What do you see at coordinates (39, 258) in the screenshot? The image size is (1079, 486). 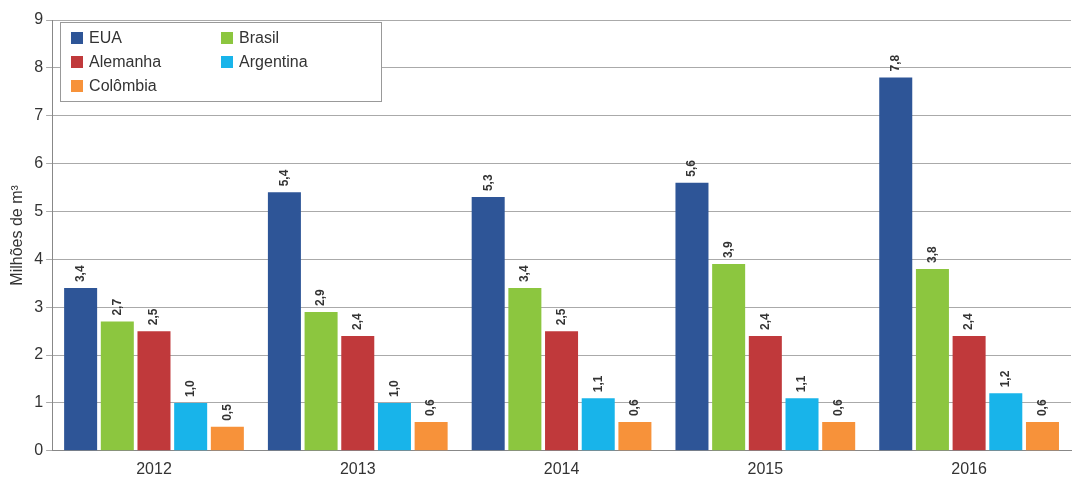 I see `y-tick-label: 4` at bounding box center [39, 258].